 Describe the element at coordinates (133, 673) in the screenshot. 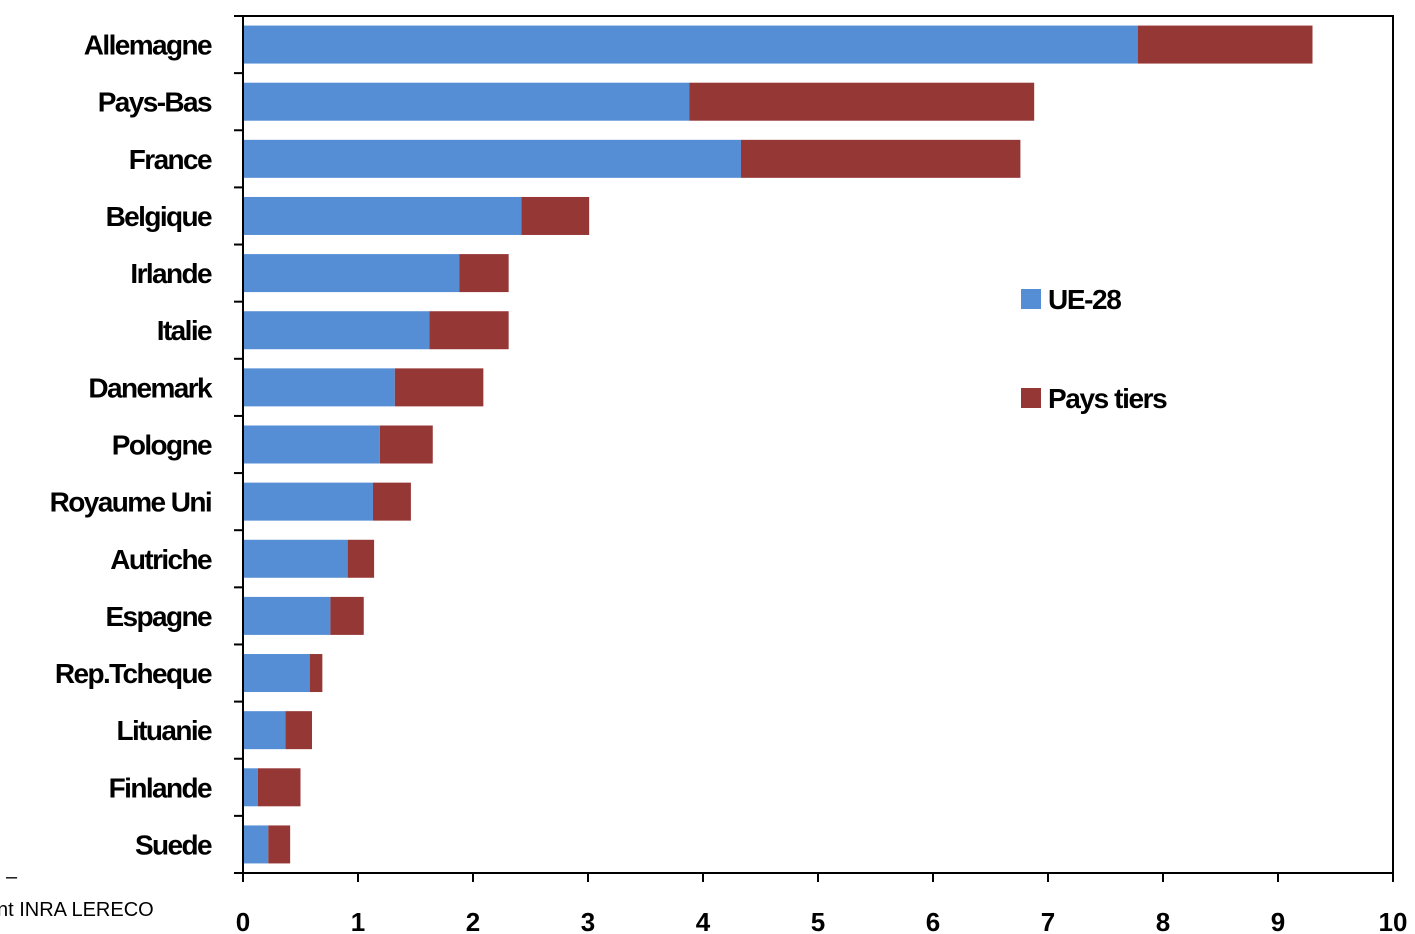

I see `category-label-rep-tcheque: Rep.Tcheque` at that location.